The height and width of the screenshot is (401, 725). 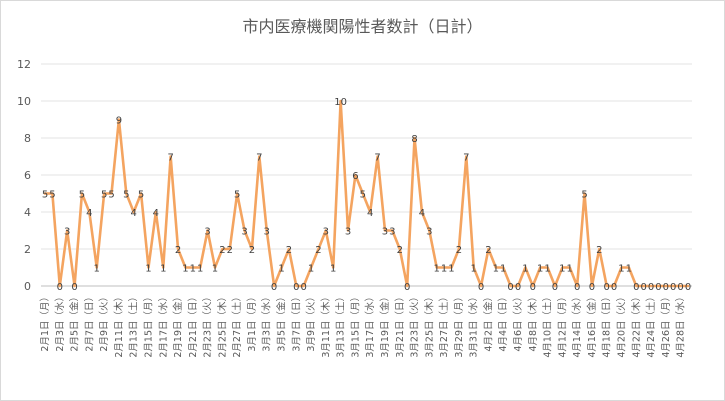 I want to click on x-tick-label: 2月7日（日）, so click(x=89, y=322).